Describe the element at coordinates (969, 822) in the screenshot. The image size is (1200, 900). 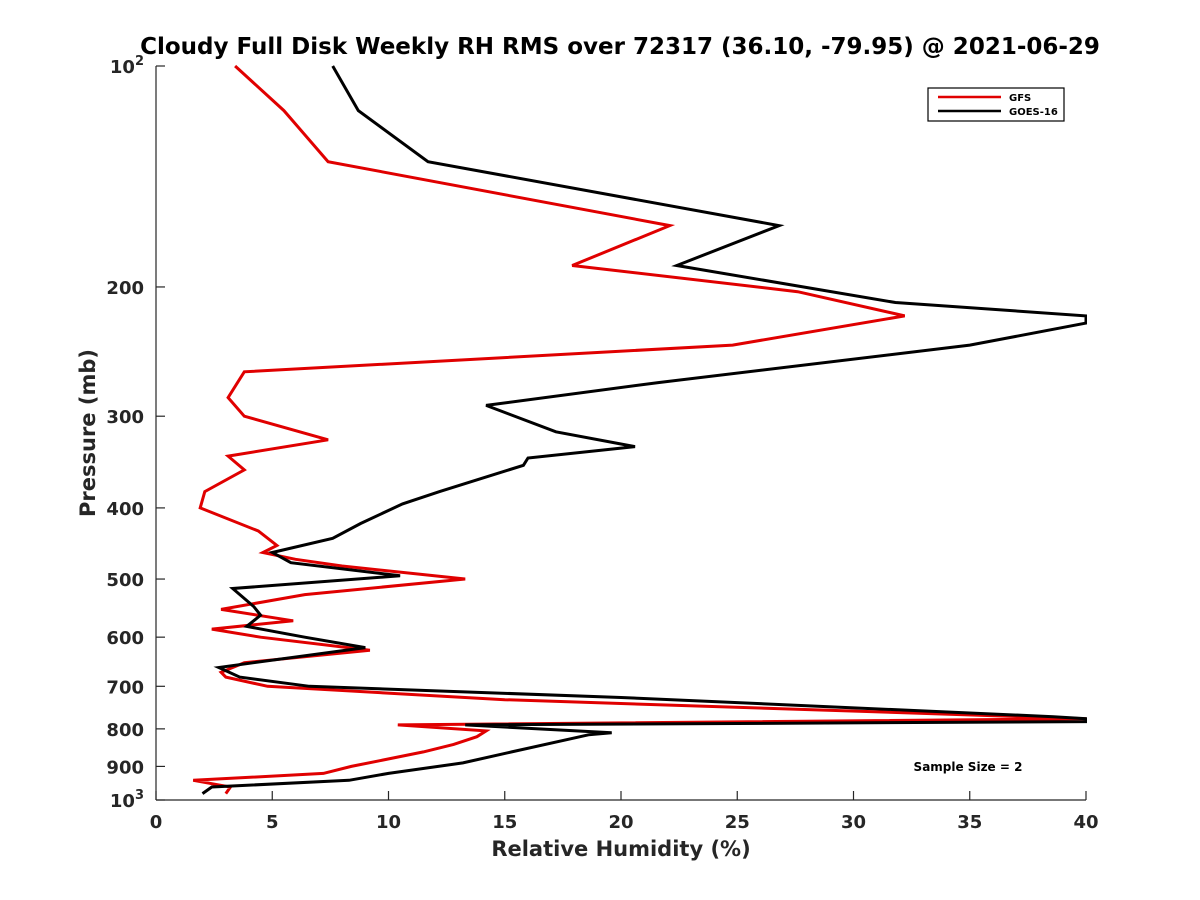
I see `x-tick-label: 35` at that location.